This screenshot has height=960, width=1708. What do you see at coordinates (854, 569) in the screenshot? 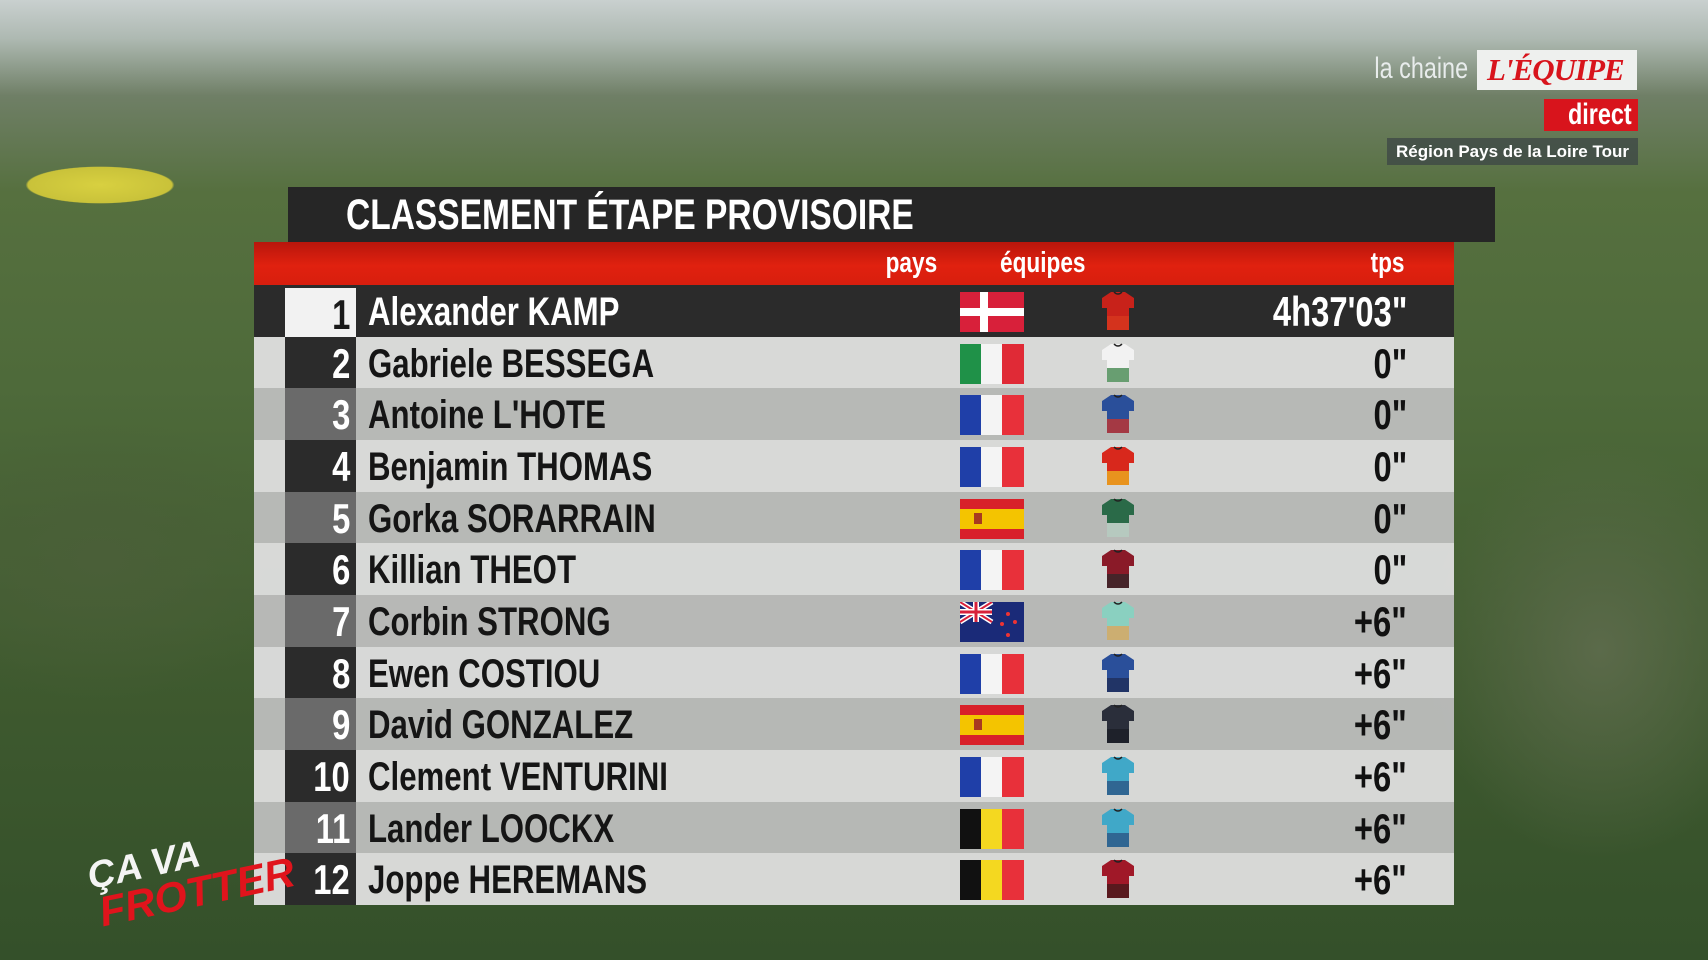
I see `standings-row: 6 Killian THEOT 0"` at bounding box center [854, 569].